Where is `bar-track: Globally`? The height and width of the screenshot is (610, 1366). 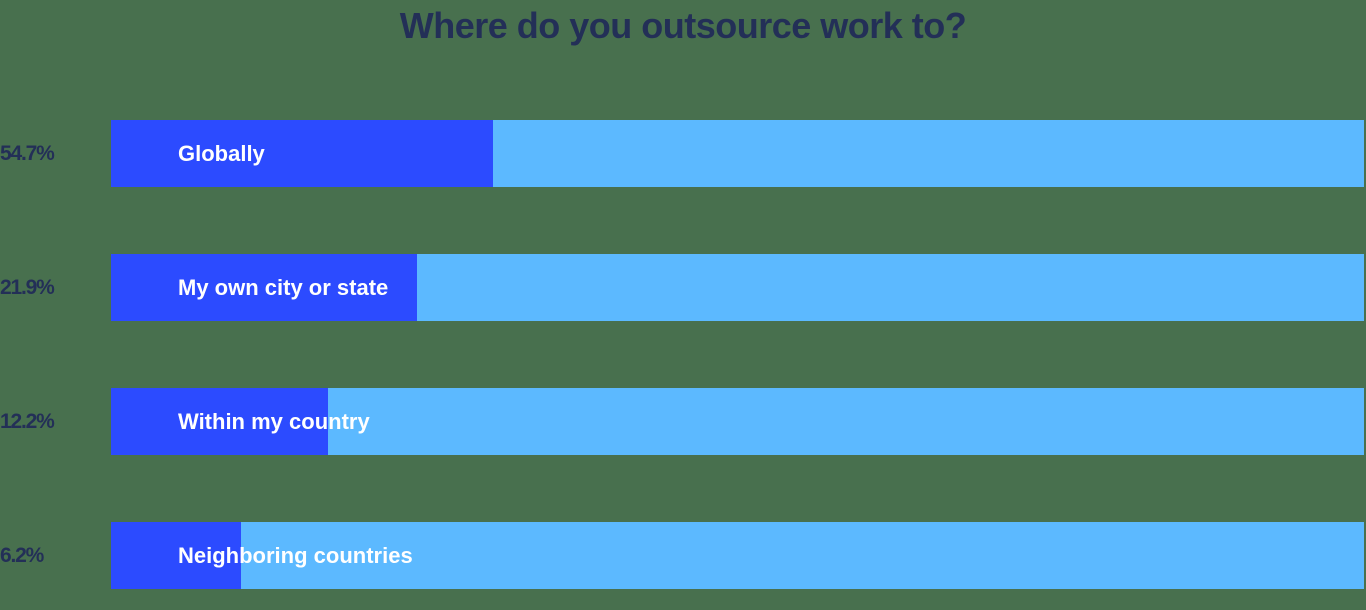
bar-track: Globally is located at coordinates (737, 153).